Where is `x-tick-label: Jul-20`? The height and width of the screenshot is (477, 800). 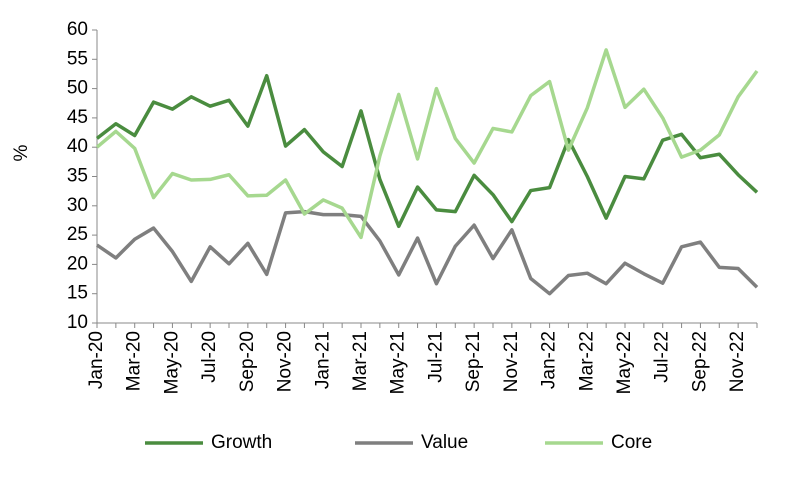
x-tick-label: Jul-20 is located at coordinates (209, 357).